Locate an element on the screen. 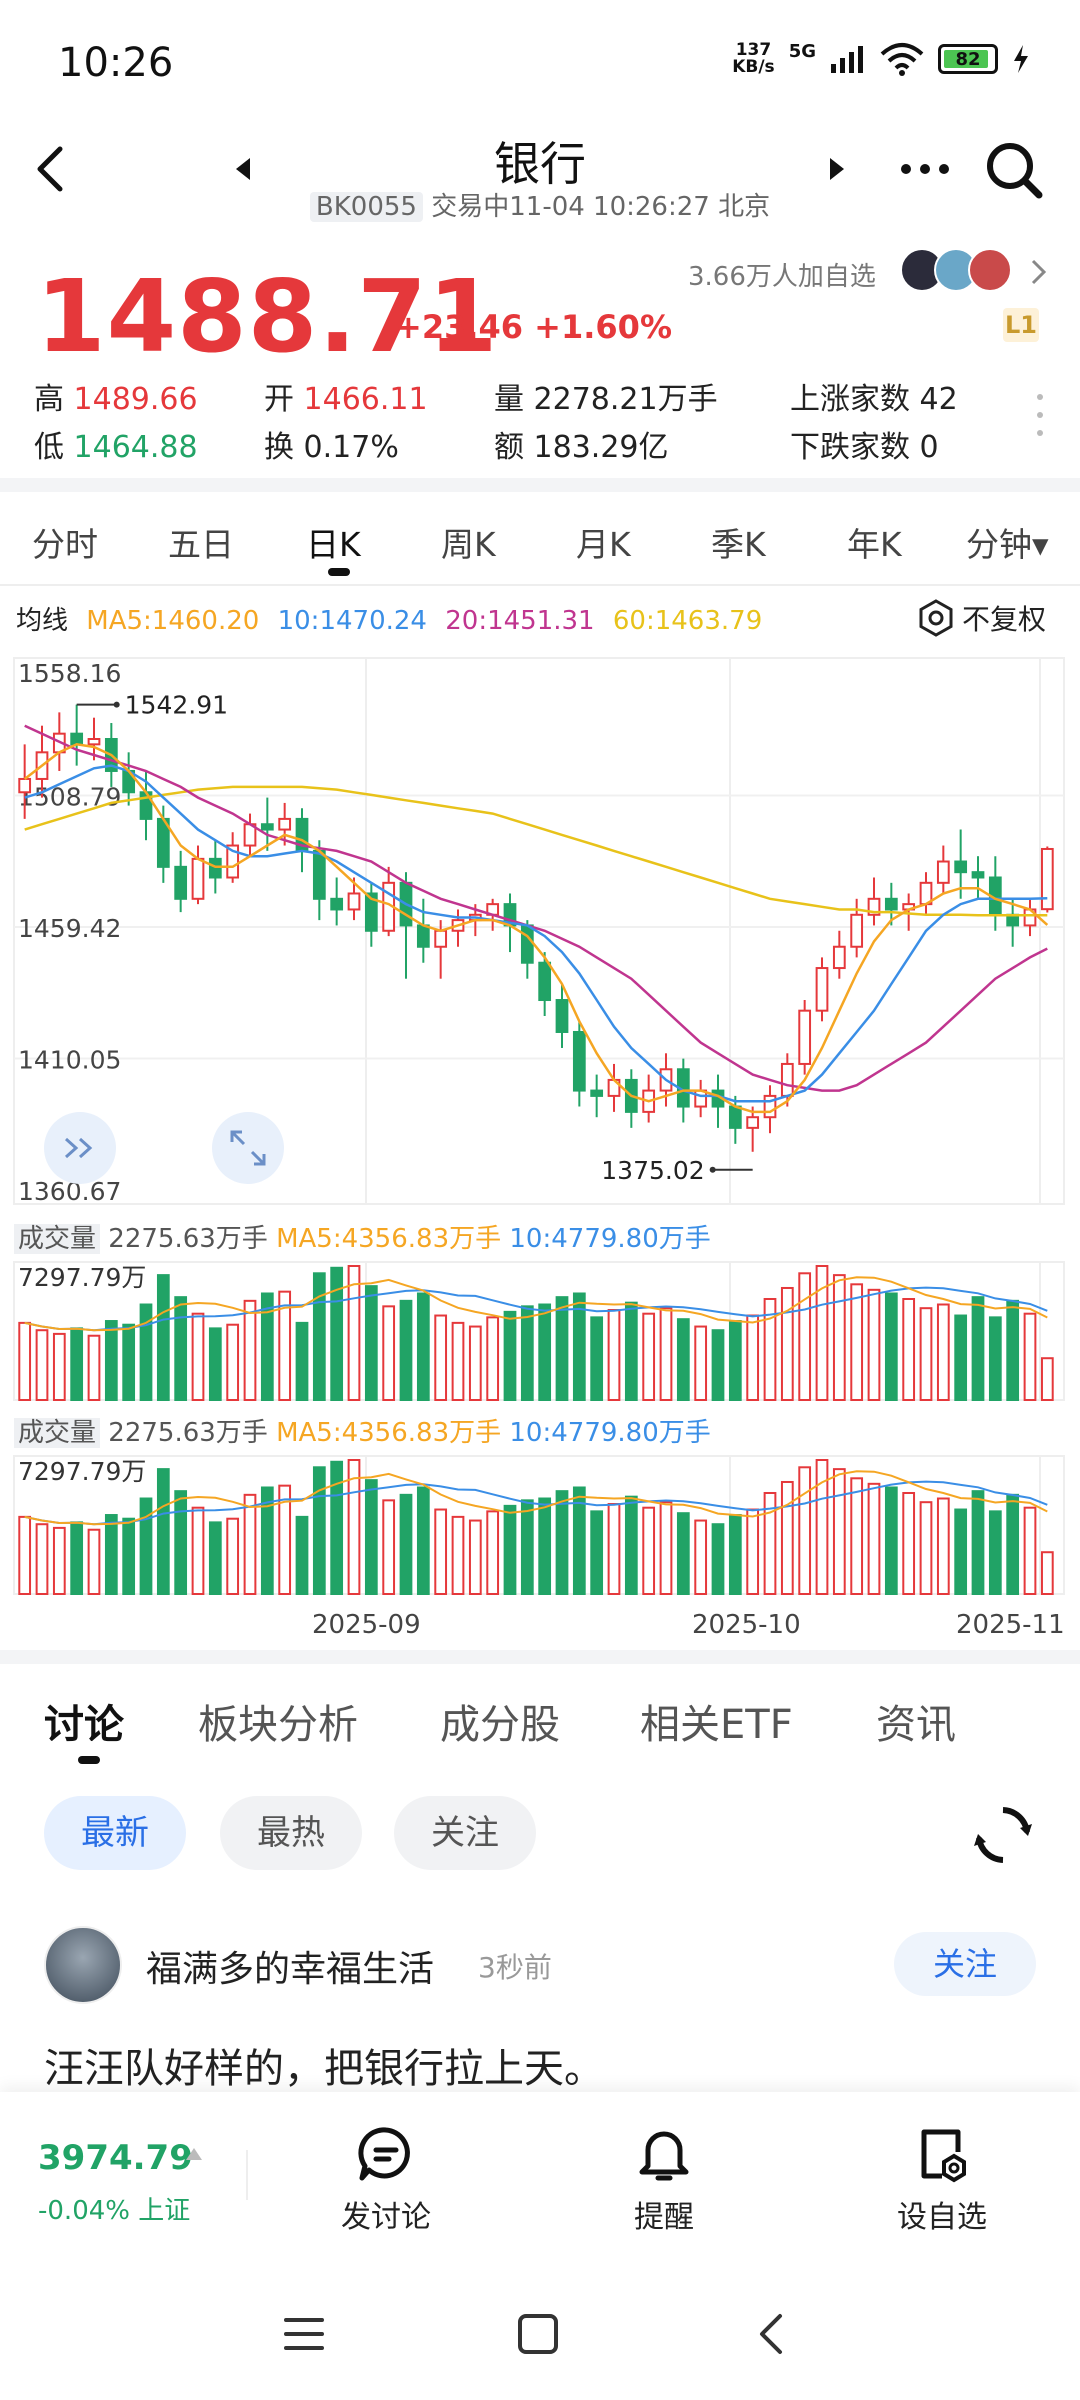 The width and height of the screenshot is (1080, 2400). index-value: 3974.79 is located at coordinates (115, 2158).